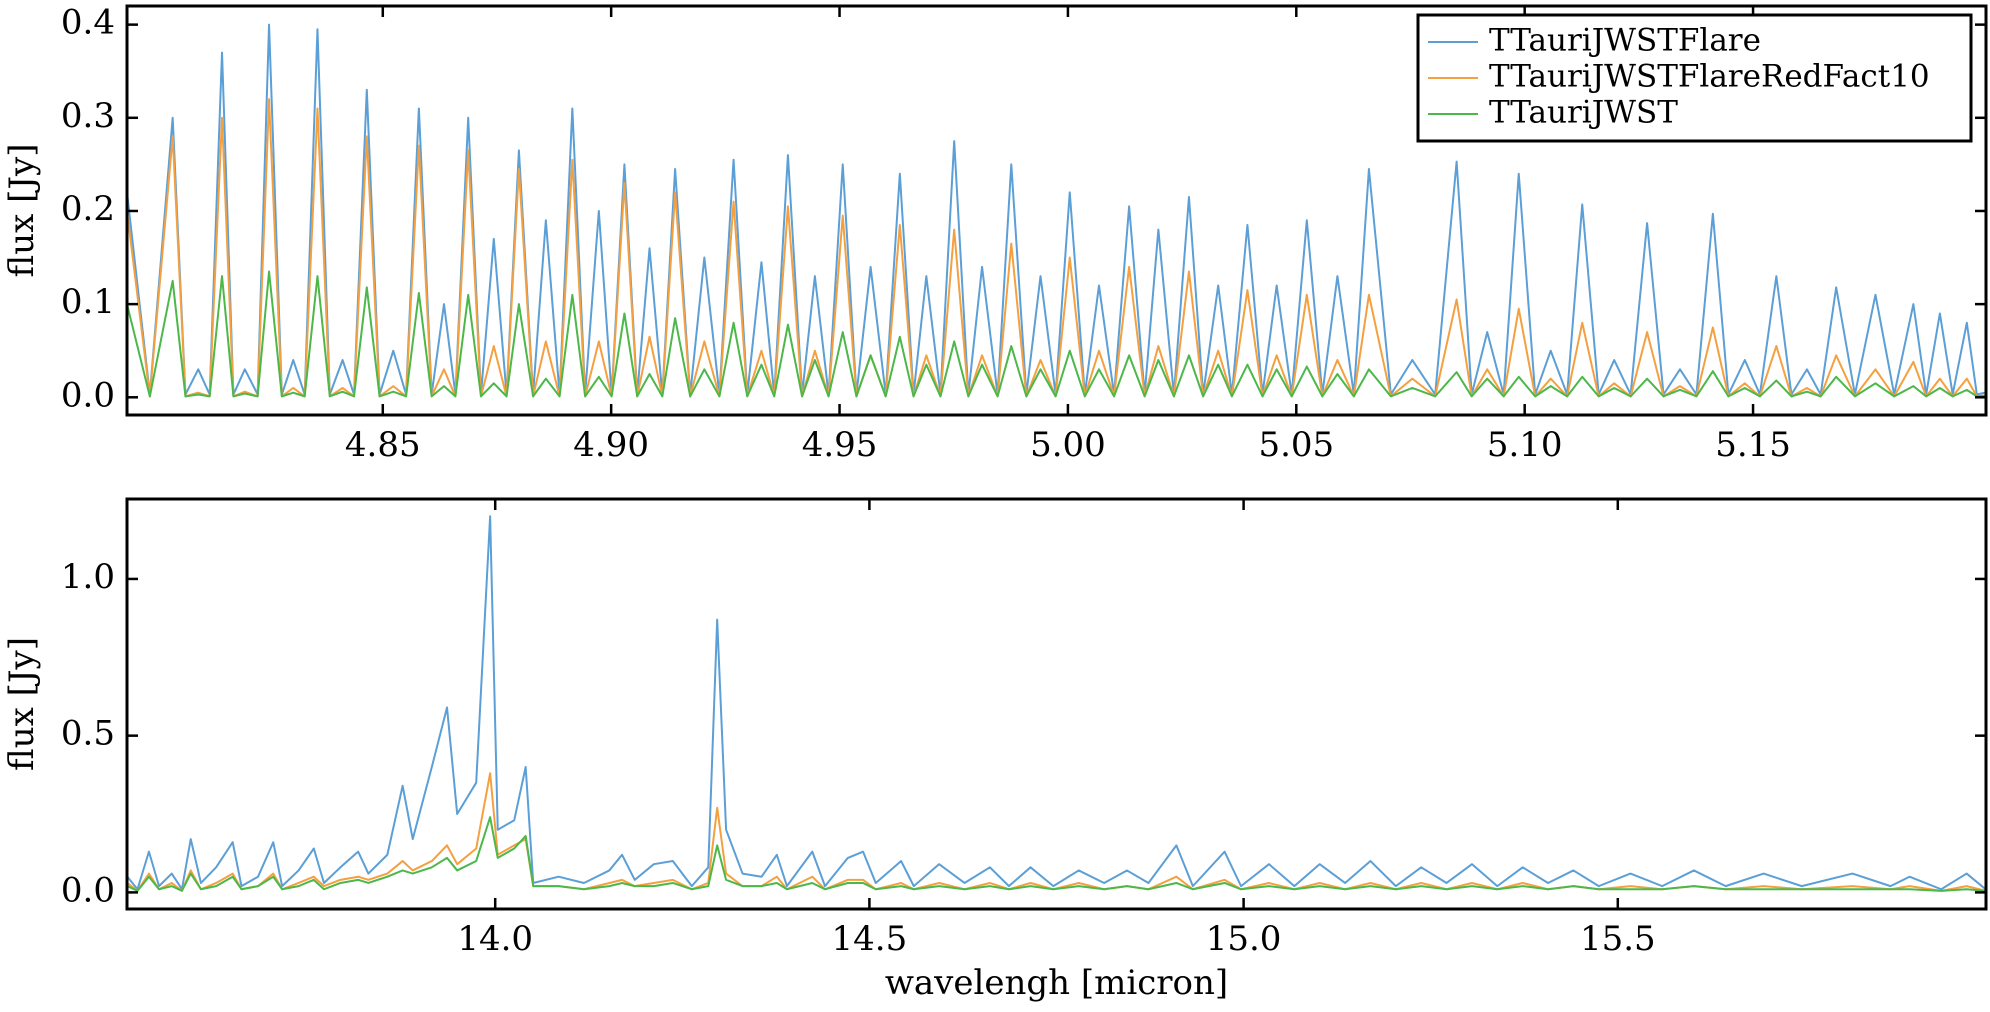 The height and width of the screenshot is (1012, 1990). What do you see at coordinates (1525, 445) in the screenshot?
I see `x-tick-label: 5.10` at bounding box center [1525, 445].